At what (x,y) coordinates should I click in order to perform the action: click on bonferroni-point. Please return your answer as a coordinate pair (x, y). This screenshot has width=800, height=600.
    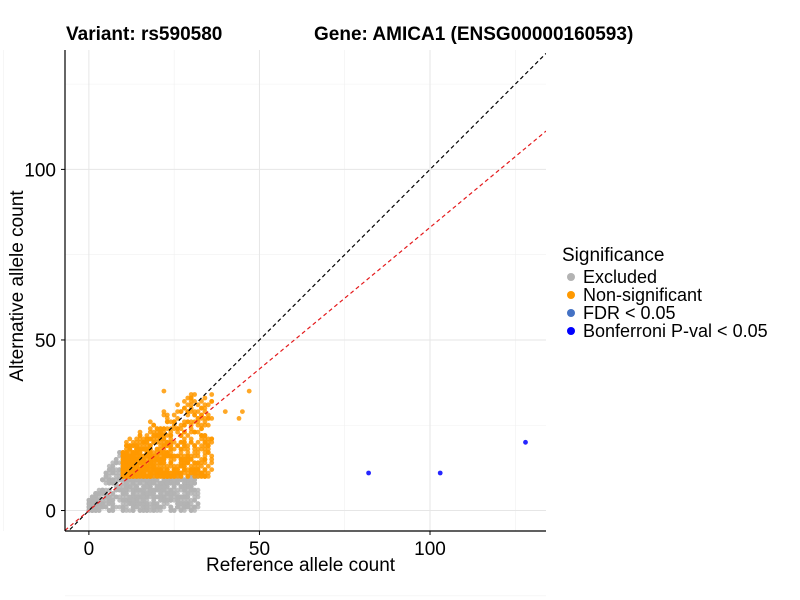
    Looking at the image, I should click on (368, 473).